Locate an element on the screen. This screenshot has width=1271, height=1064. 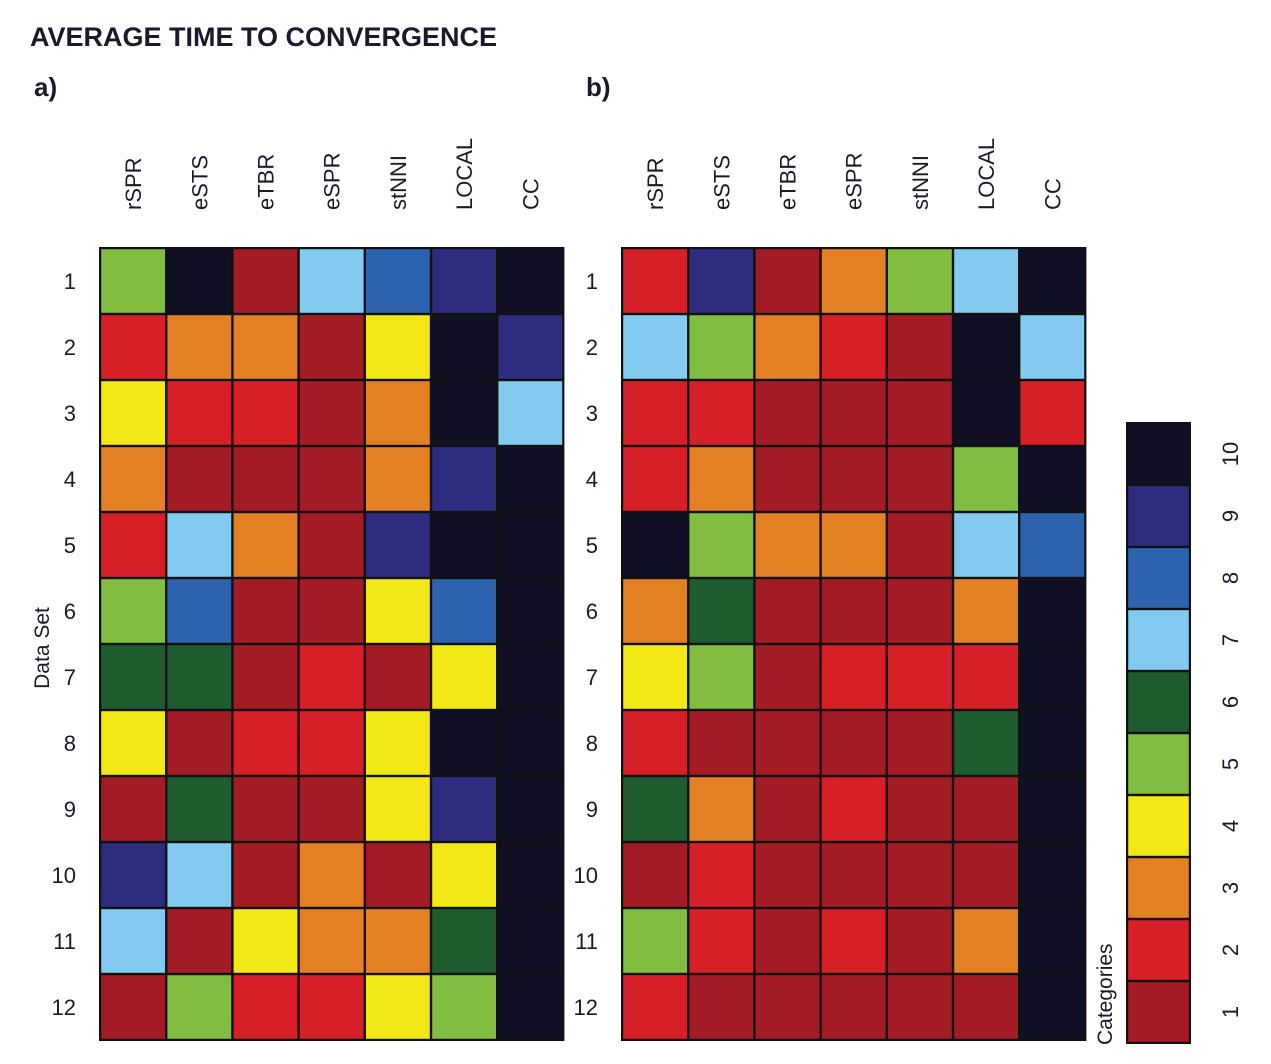
legend-label: 4 is located at coordinates (1230, 826).